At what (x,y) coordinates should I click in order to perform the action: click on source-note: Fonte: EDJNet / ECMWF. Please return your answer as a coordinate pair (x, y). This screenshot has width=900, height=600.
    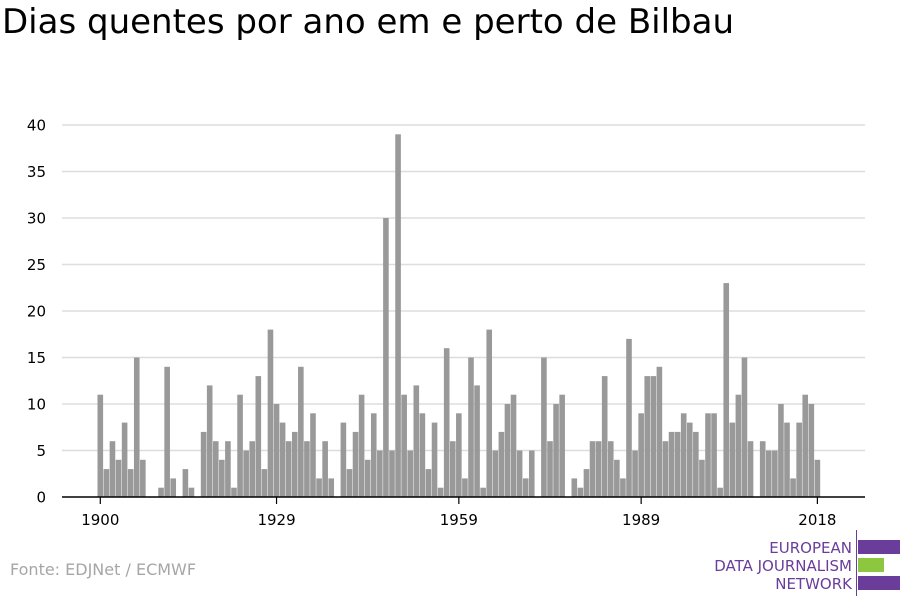
    Looking at the image, I should click on (103, 569).